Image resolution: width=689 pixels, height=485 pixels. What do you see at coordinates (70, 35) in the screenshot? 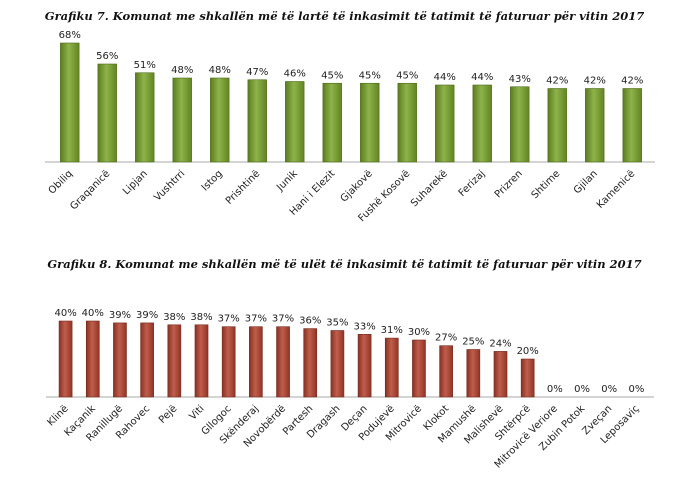
I see `data-label: 68%` at bounding box center [70, 35].